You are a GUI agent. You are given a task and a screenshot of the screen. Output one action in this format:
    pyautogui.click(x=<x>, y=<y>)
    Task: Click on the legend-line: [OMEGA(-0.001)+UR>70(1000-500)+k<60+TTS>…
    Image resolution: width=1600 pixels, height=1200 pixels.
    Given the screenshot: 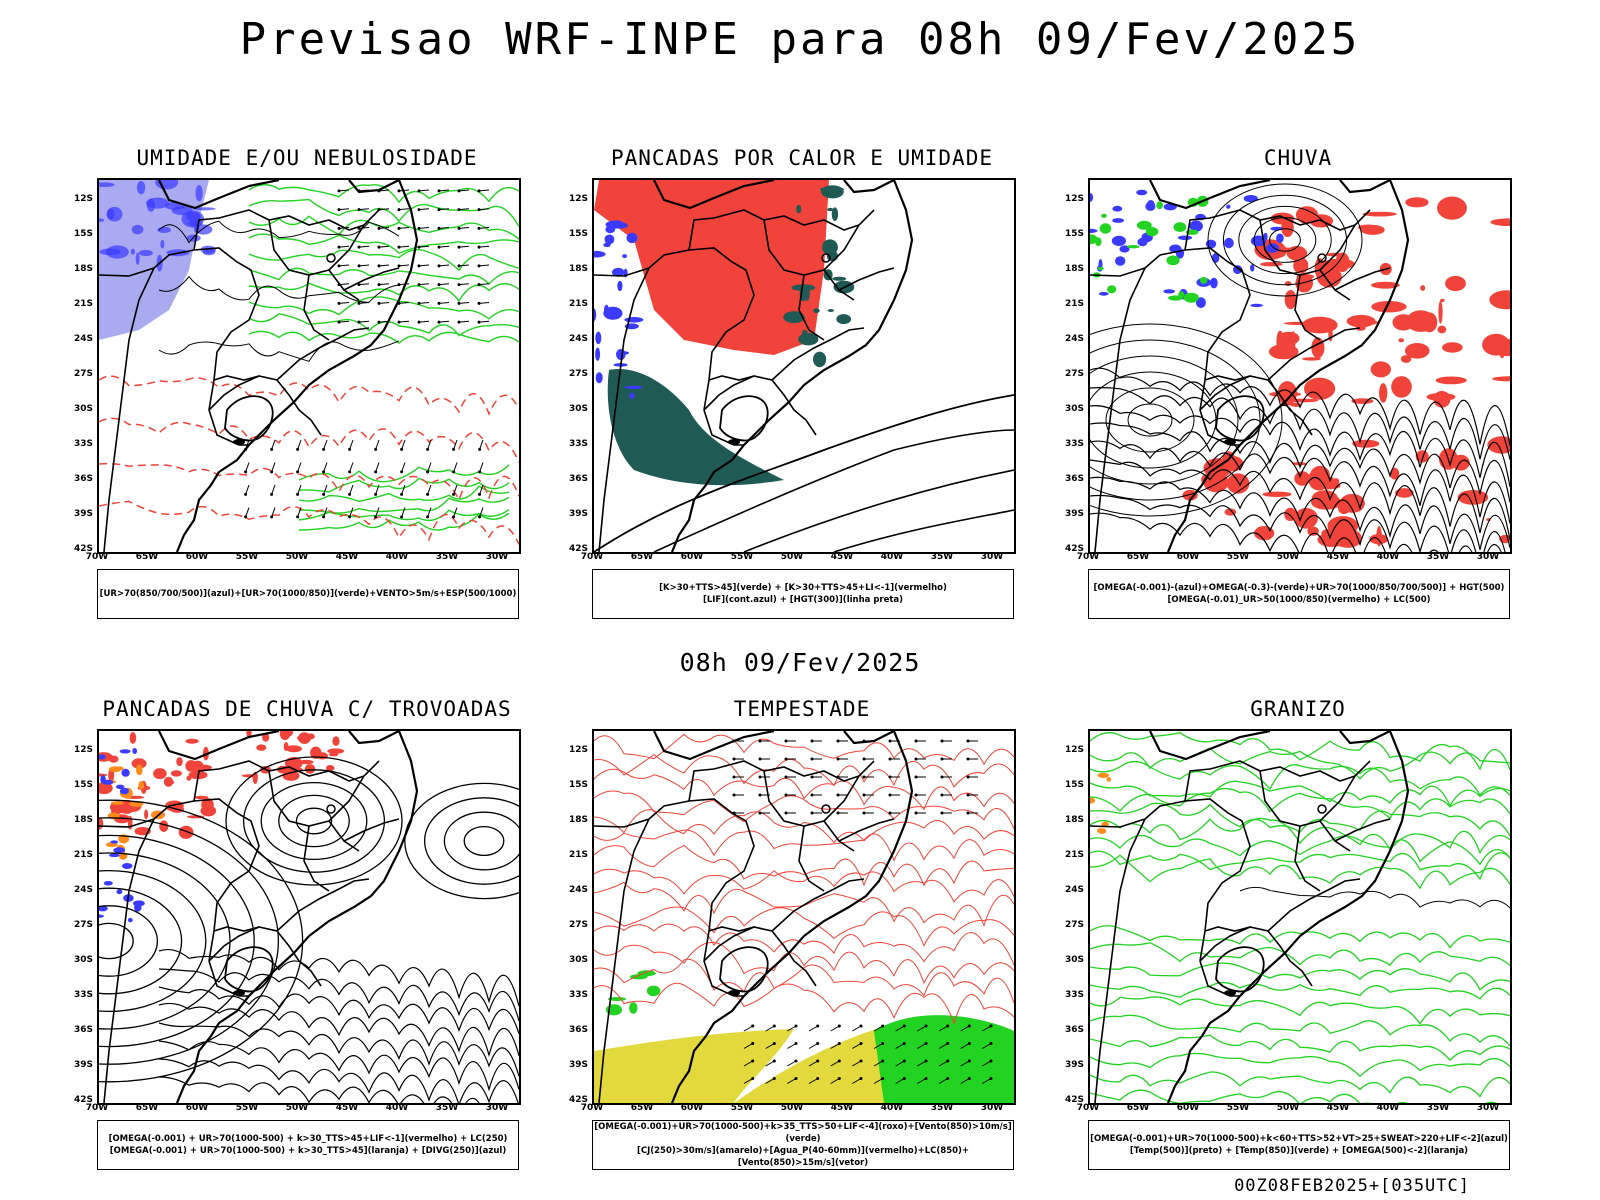 What is the action you would take?
    pyautogui.click(x=1299, y=1139)
    